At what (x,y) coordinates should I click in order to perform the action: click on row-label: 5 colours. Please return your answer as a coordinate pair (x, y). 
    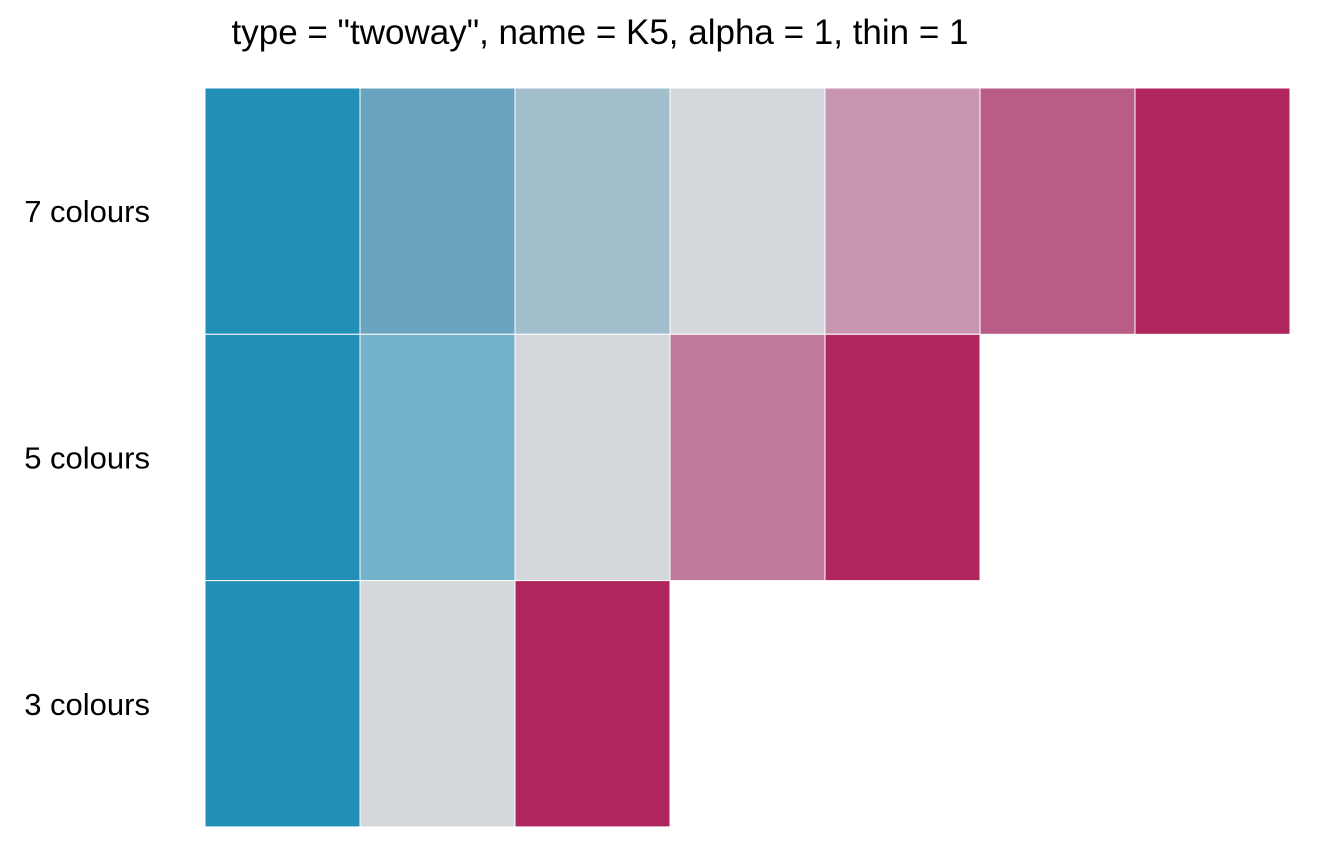
    Looking at the image, I should click on (87, 457).